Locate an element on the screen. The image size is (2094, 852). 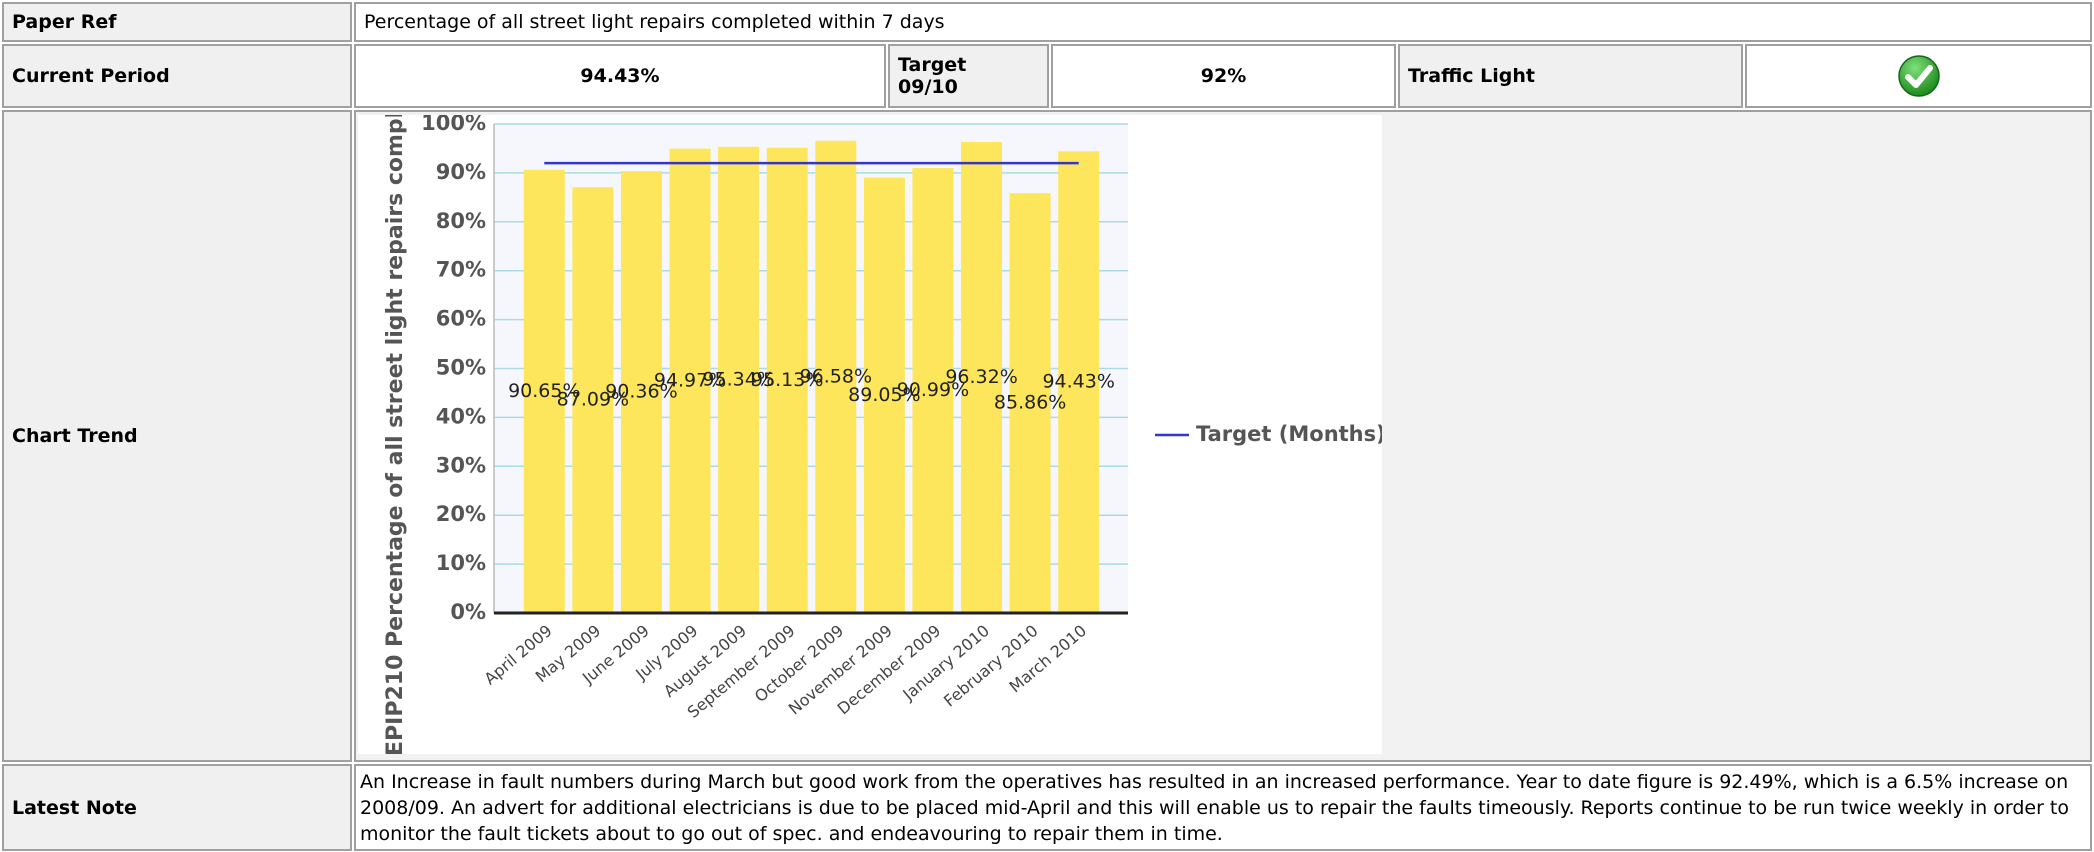
target-value: 92% is located at coordinates (1223, 76).